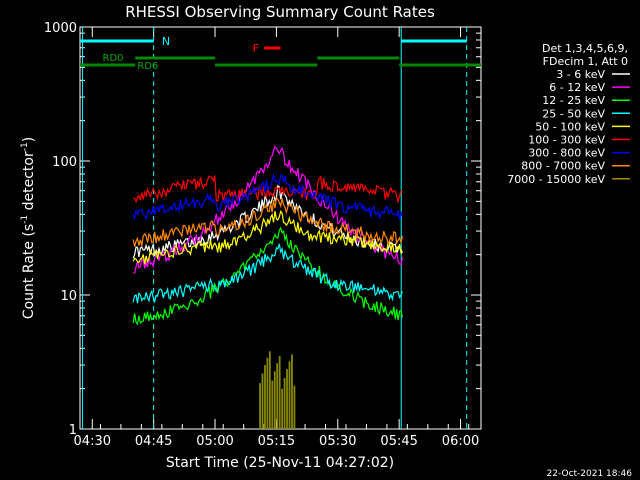 The height and width of the screenshot is (480, 640). I want to click on y-tick-label: 100, so click(64, 162).